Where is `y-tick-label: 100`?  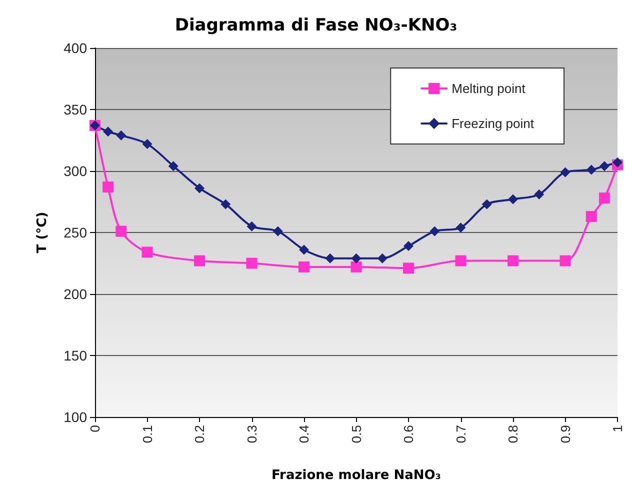 y-tick-label: 100 is located at coordinates (76, 417).